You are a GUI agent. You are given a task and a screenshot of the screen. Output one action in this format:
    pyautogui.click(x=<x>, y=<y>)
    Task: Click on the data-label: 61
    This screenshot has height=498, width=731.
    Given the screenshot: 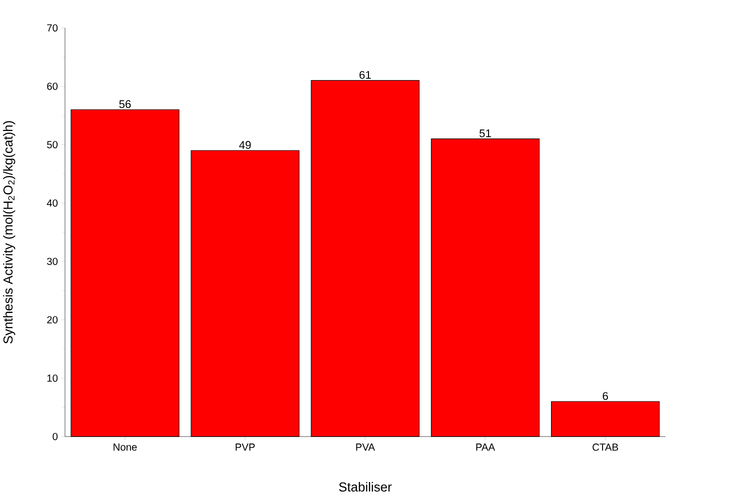 What is the action you would take?
    pyautogui.click(x=365, y=74)
    